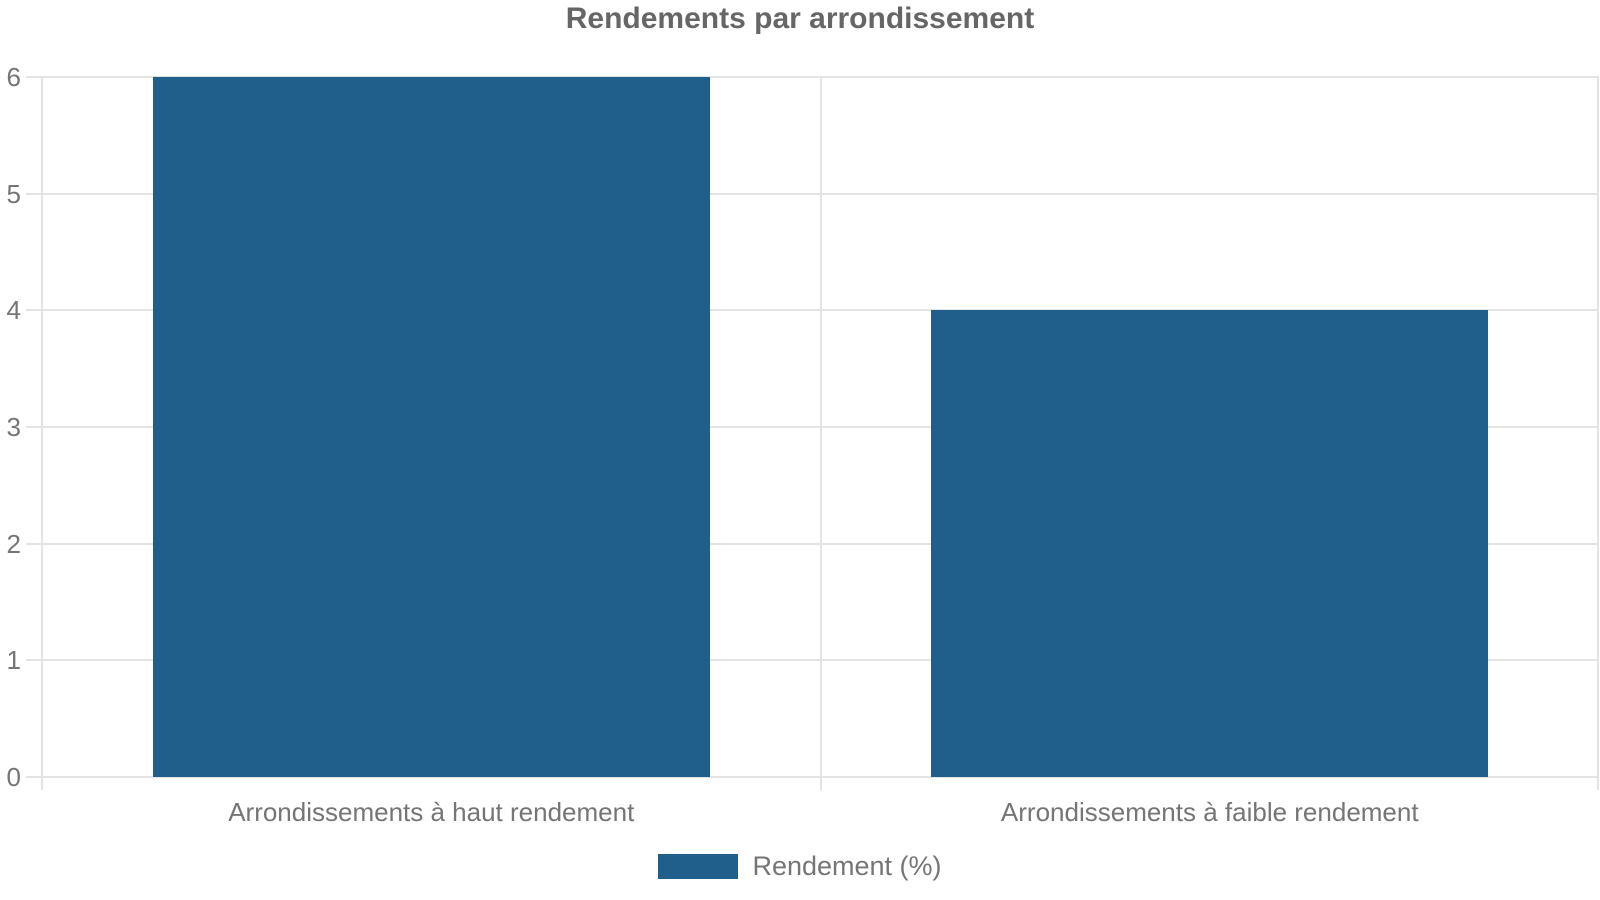 Image resolution: width=1600 pixels, height=900 pixels. I want to click on legend: Rendement (%), so click(800, 866).